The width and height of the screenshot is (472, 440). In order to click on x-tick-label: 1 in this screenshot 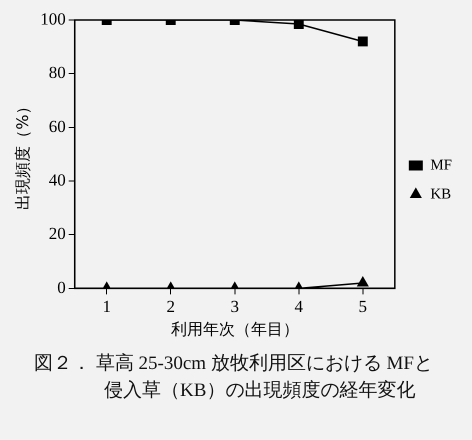, I will do `click(106, 306)`.